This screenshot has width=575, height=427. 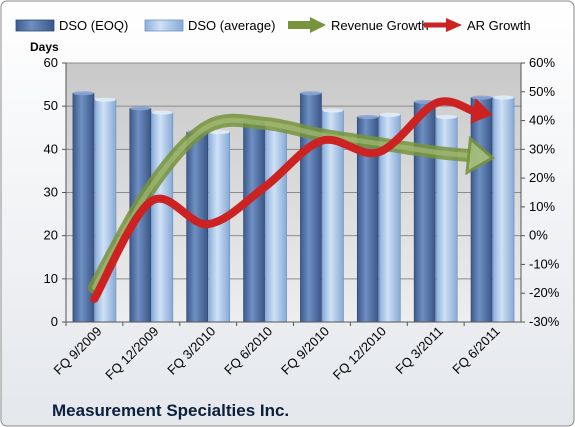 What do you see at coordinates (170, 410) in the screenshot?
I see `company-name: Measurement Specialties Inc.` at bounding box center [170, 410].